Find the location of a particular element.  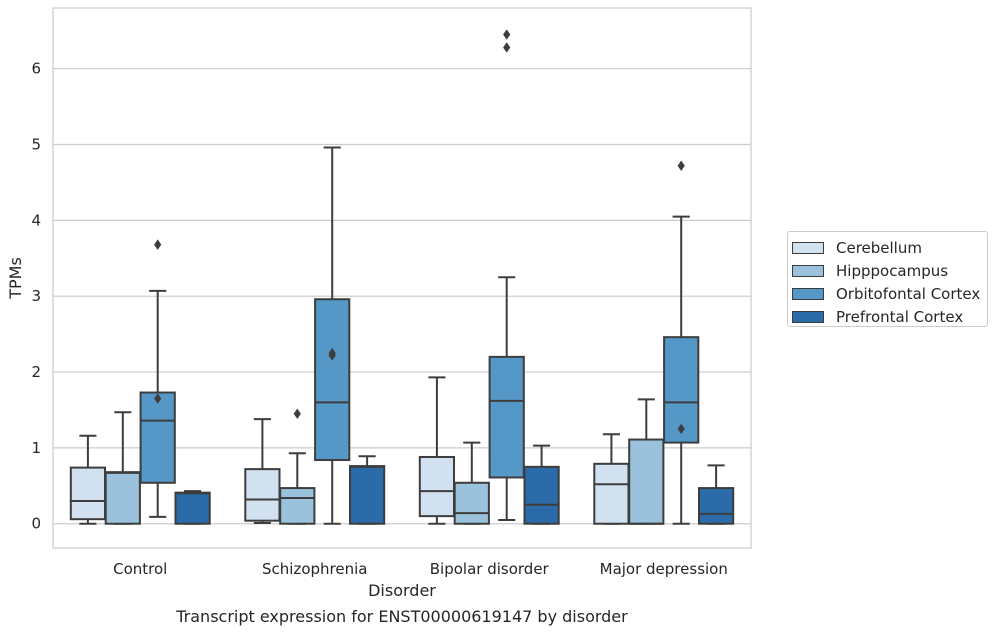

y-tick-label: 3 is located at coordinates (36, 296).